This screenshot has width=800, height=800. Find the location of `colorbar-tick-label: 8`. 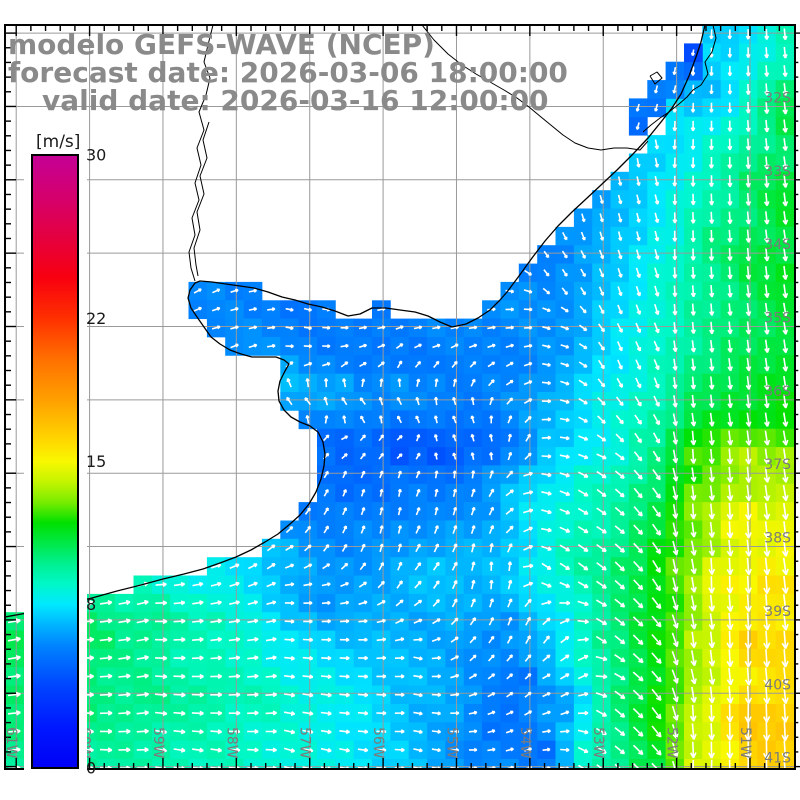

colorbar-tick-label: 8 is located at coordinates (91, 604).